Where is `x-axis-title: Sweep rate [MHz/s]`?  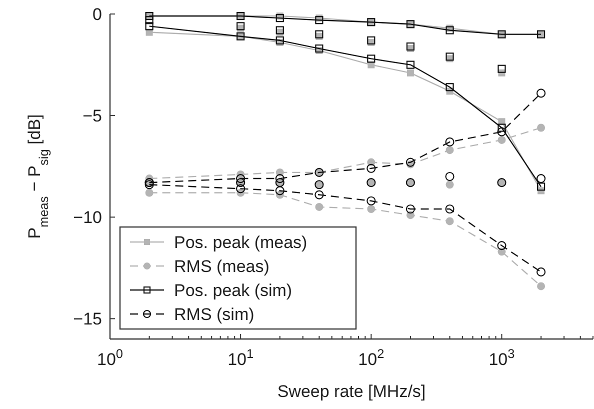
x-axis-title: Sweep rate [MHz/s] is located at coordinates (351, 391).